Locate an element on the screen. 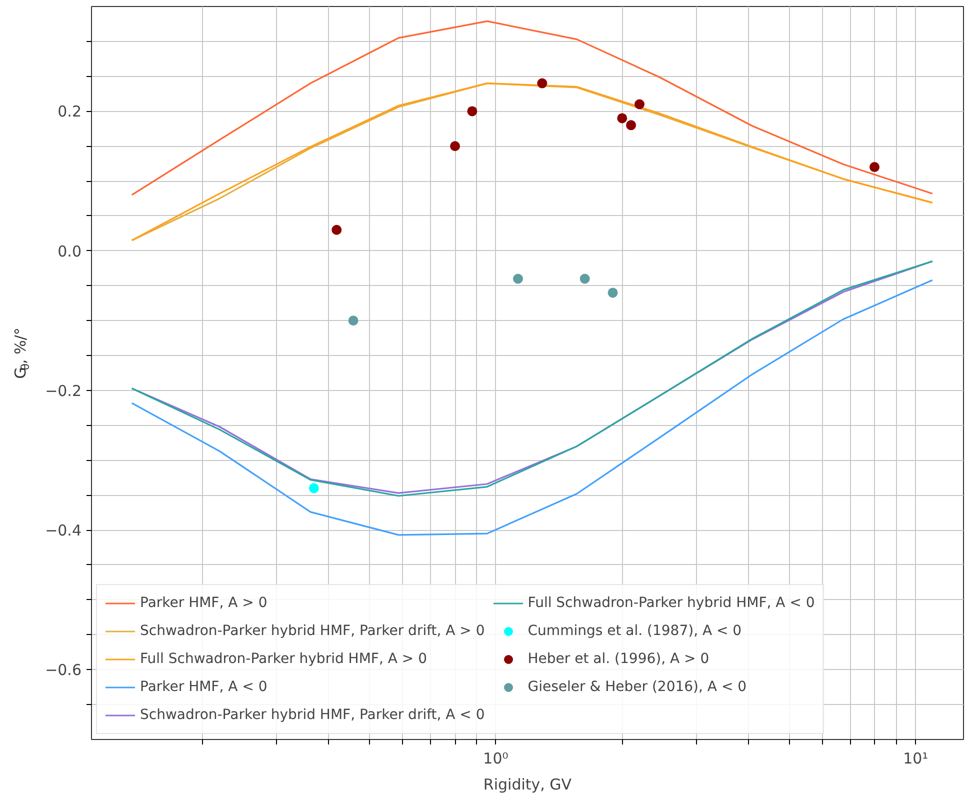 The height and width of the screenshot is (796, 966). legend-label: Heber et al. (1996), A > 0 is located at coordinates (619, 659).